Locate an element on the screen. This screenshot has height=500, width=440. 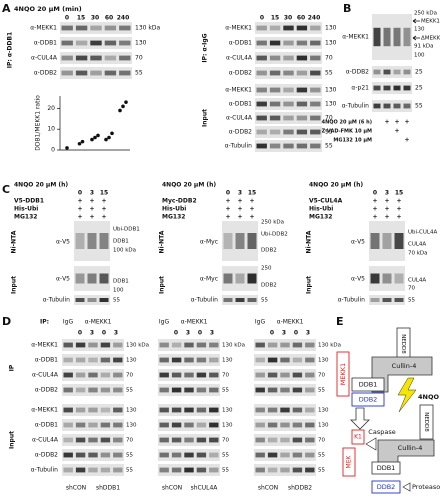
row-label: α-DDB1 is located at coordinates (240, 104).